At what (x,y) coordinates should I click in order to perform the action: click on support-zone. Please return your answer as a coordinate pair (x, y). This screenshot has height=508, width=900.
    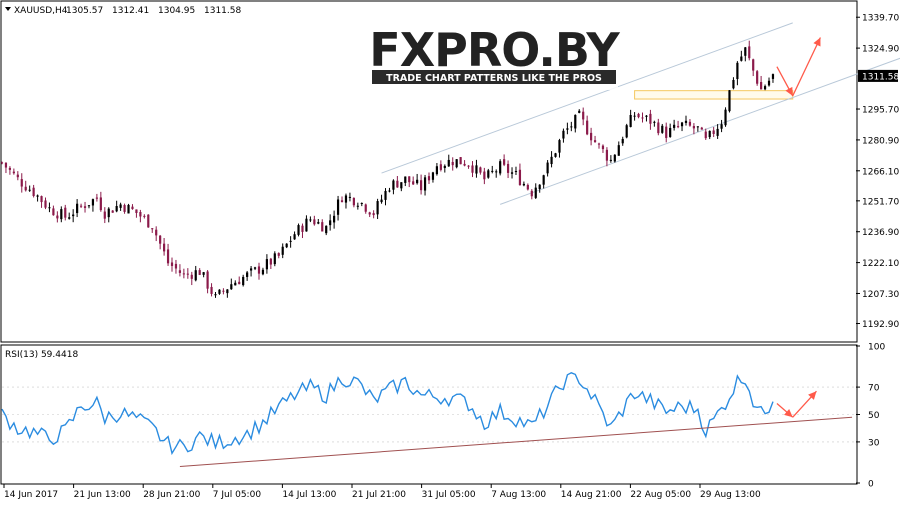
    Looking at the image, I should click on (714, 95).